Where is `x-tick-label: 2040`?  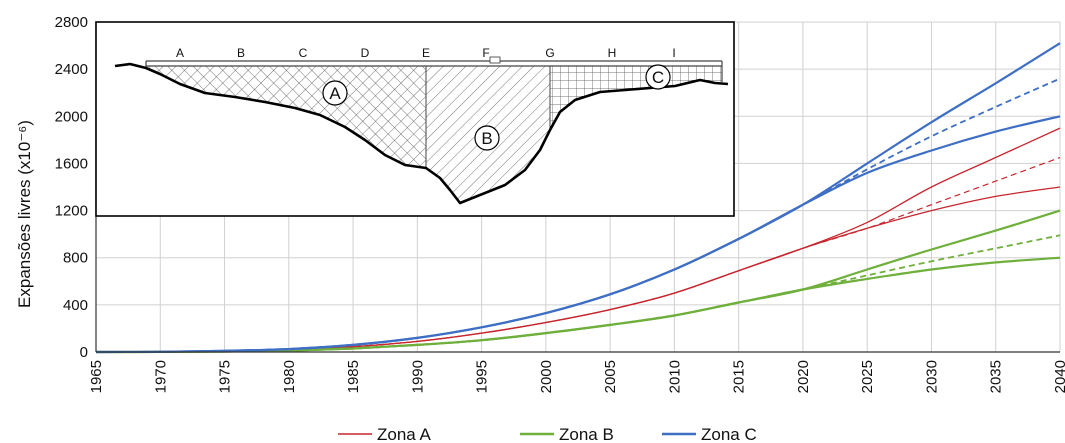 x-tick-label: 2040 is located at coordinates (1058, 376).